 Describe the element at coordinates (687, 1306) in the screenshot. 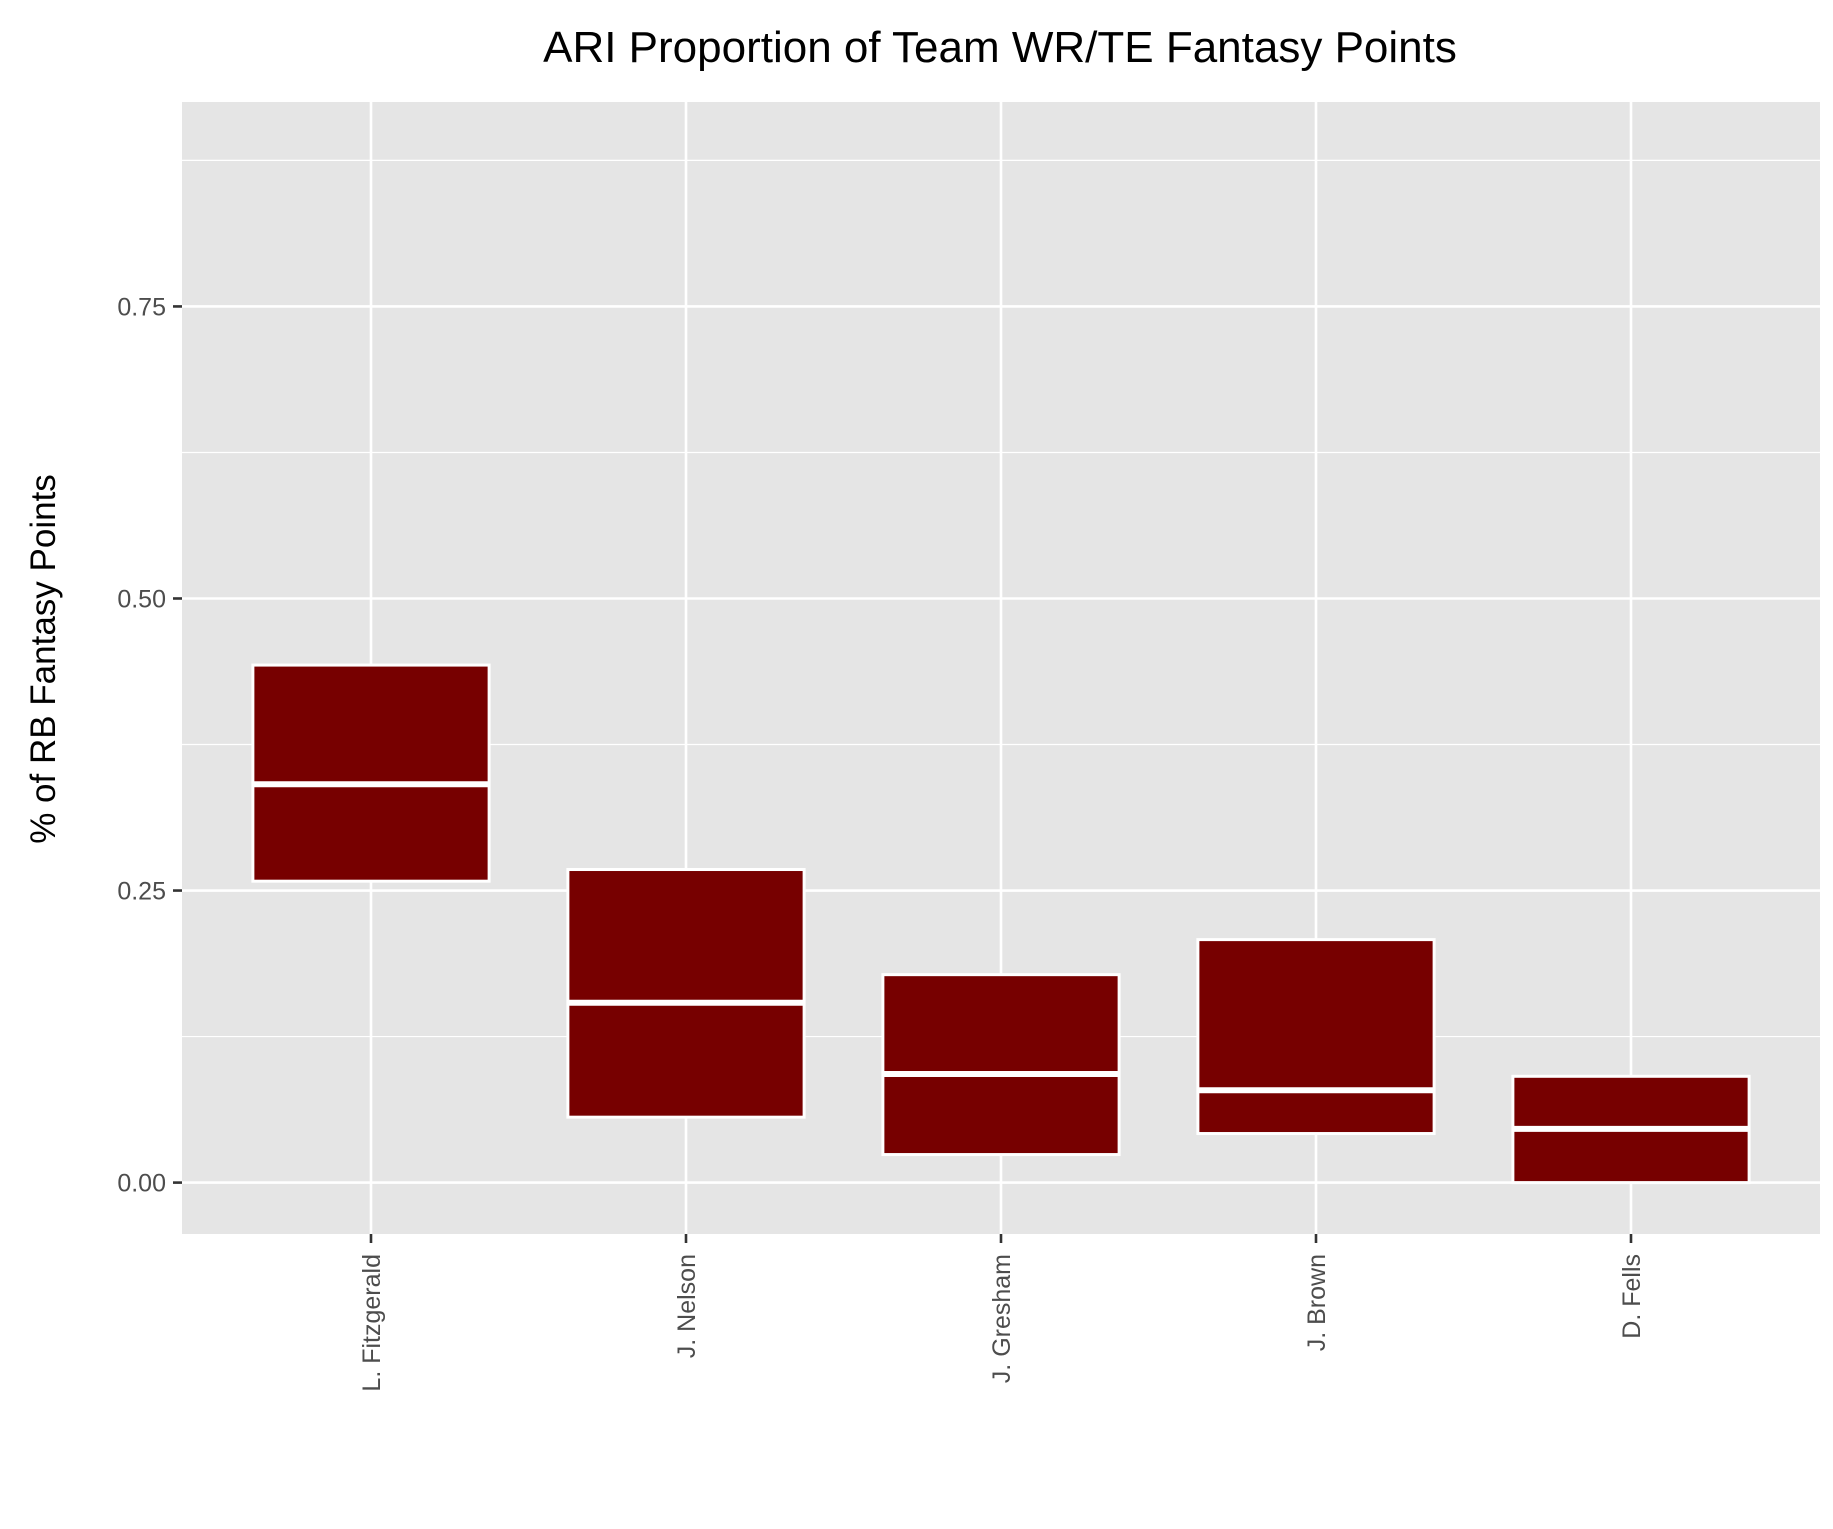

I see `x-tick-label: J. Nelson` at that location.